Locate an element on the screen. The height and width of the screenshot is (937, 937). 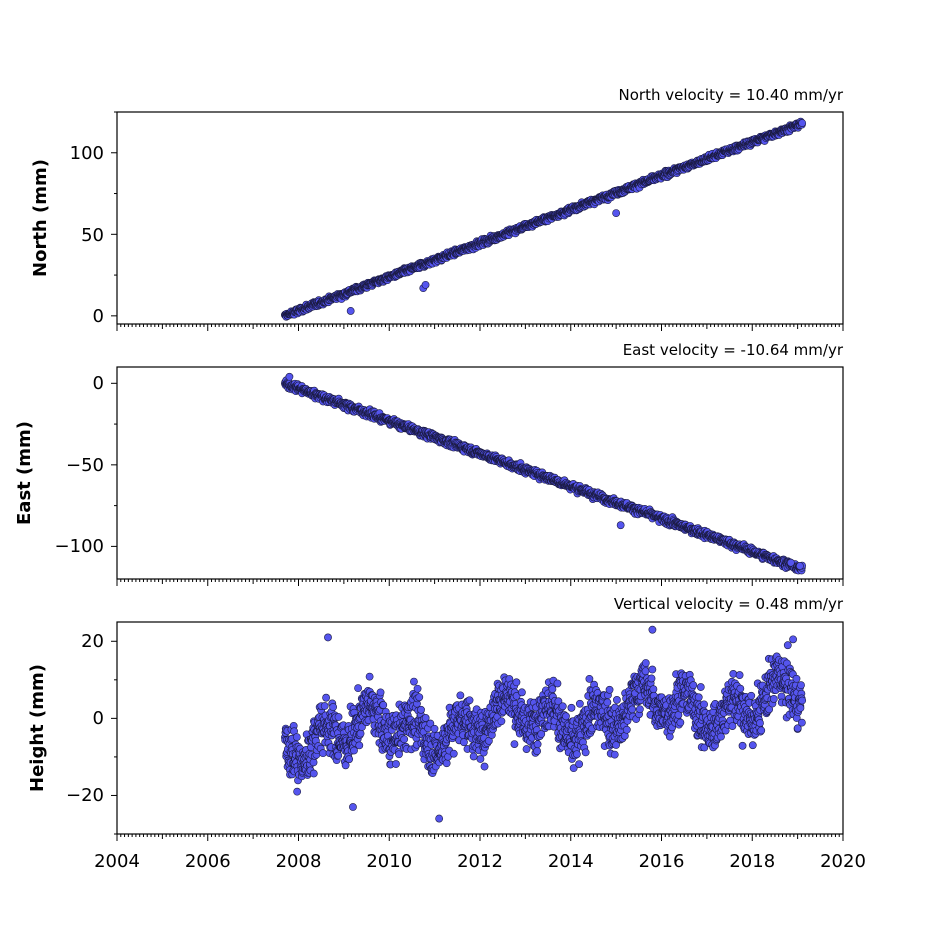
north-velocity-title: North velocity = 10.40 mm/yr is located at coordinates (731, 95).